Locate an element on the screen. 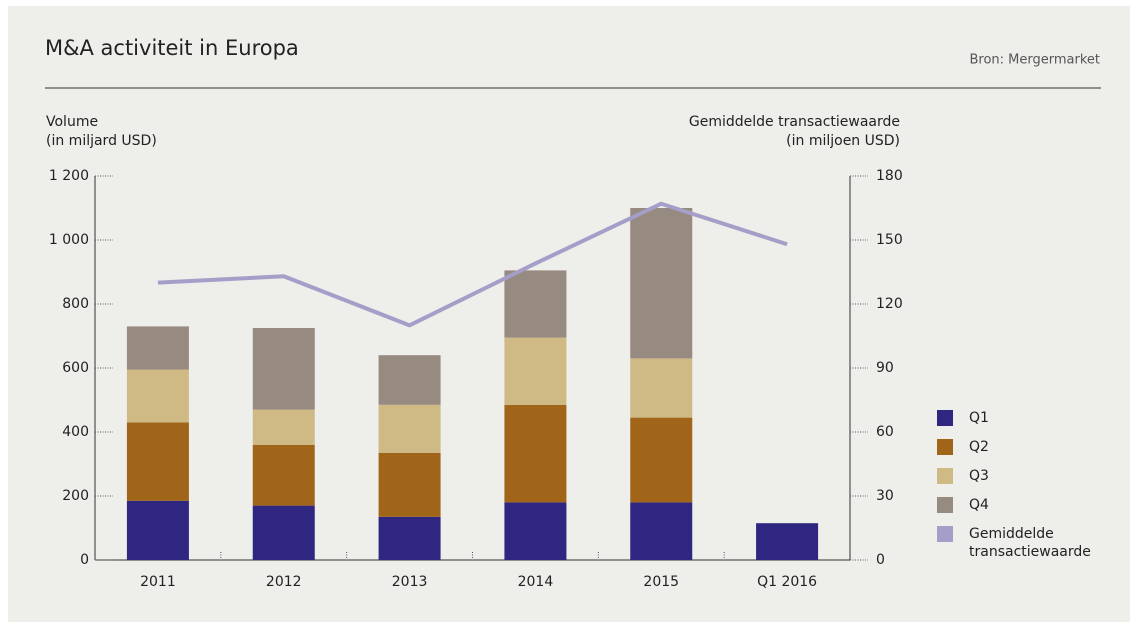  chart-title: M&A activiteit in Europa is located at coordinates (172, 48).